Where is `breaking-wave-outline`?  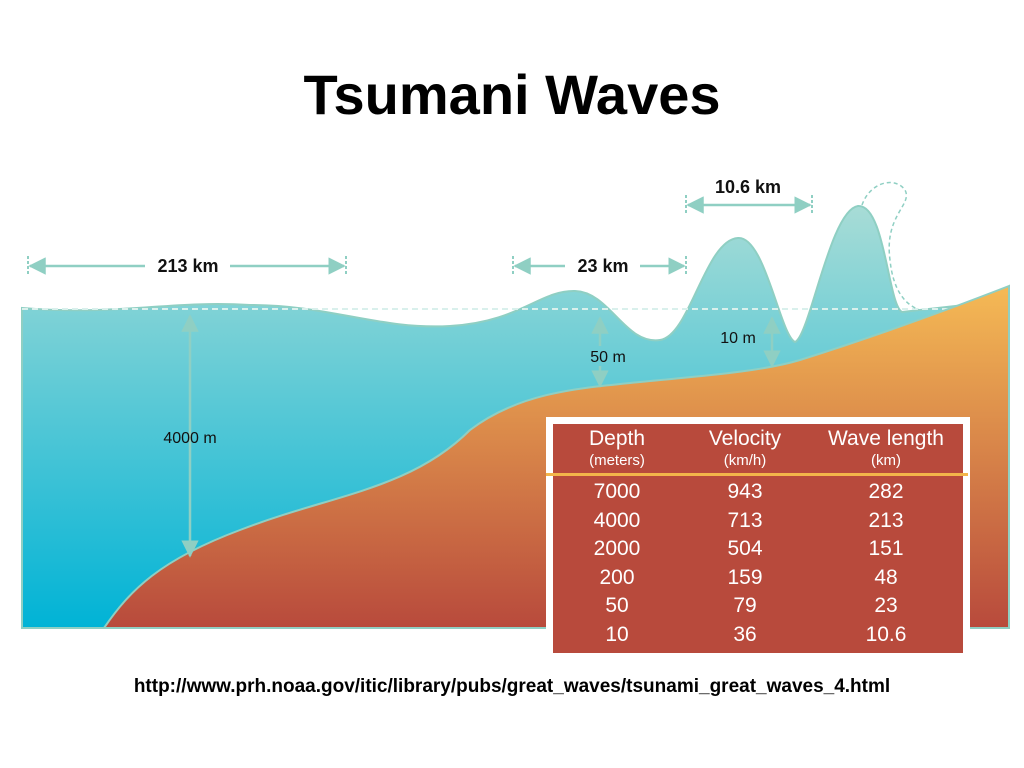
breaking-wave-outline is located at coordinates (891, 246).